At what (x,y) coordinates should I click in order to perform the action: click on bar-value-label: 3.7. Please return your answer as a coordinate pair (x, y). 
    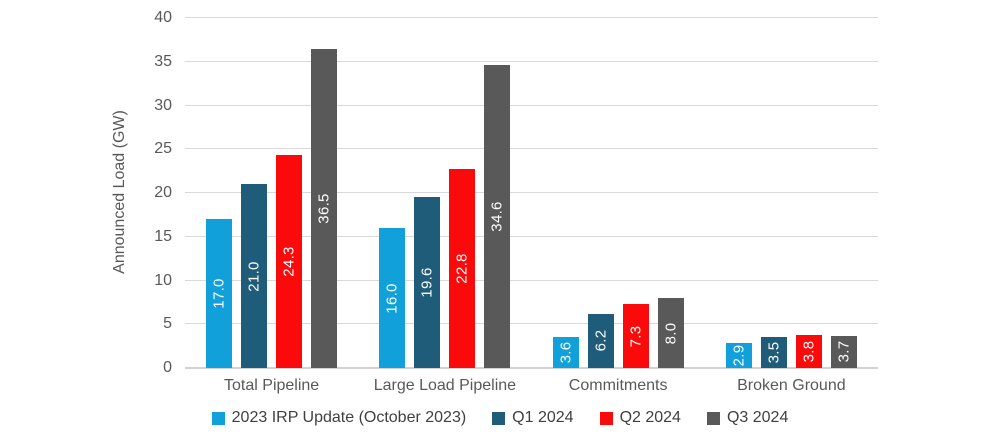
    Looking at the image, I should click on (844, 351).